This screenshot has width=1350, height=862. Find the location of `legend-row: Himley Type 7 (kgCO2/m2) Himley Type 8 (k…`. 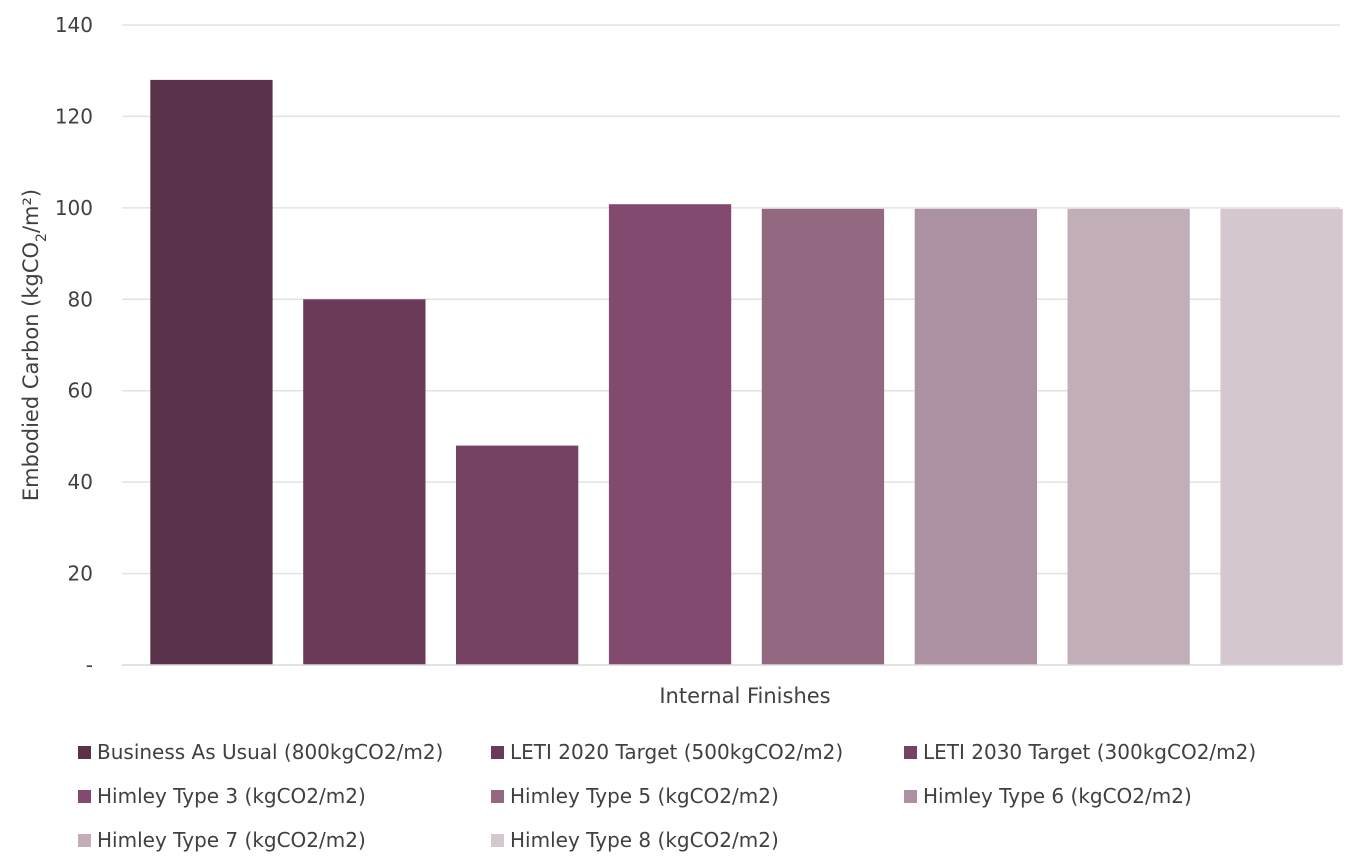

legend-row: Himley Type 7 (kgCO2/m2) Himley Type 8 (k… is located at coordinates (708, 840).